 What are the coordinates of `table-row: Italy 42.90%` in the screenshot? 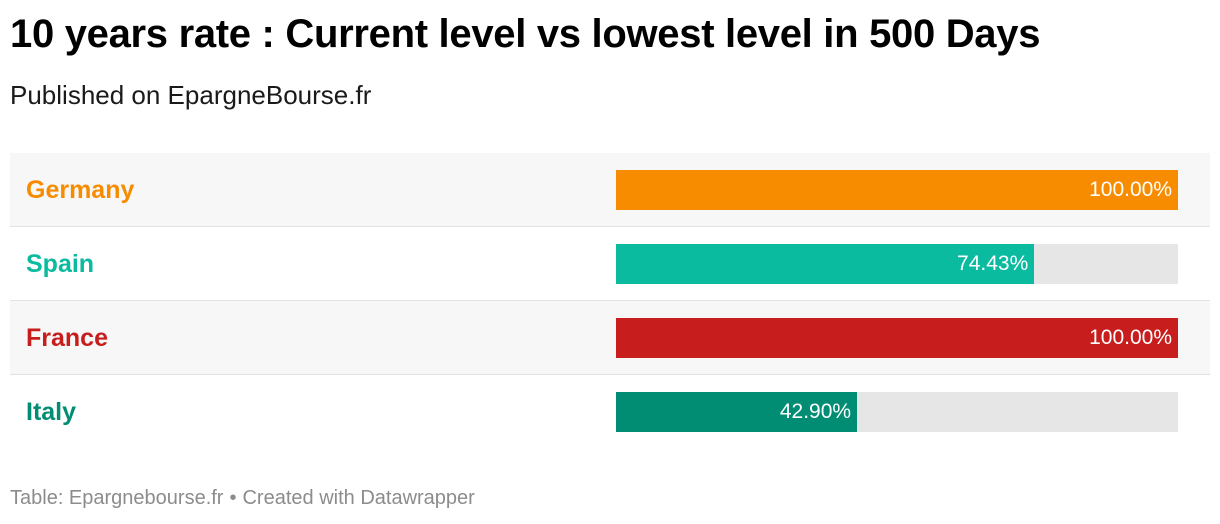 It's located at (610, 412).